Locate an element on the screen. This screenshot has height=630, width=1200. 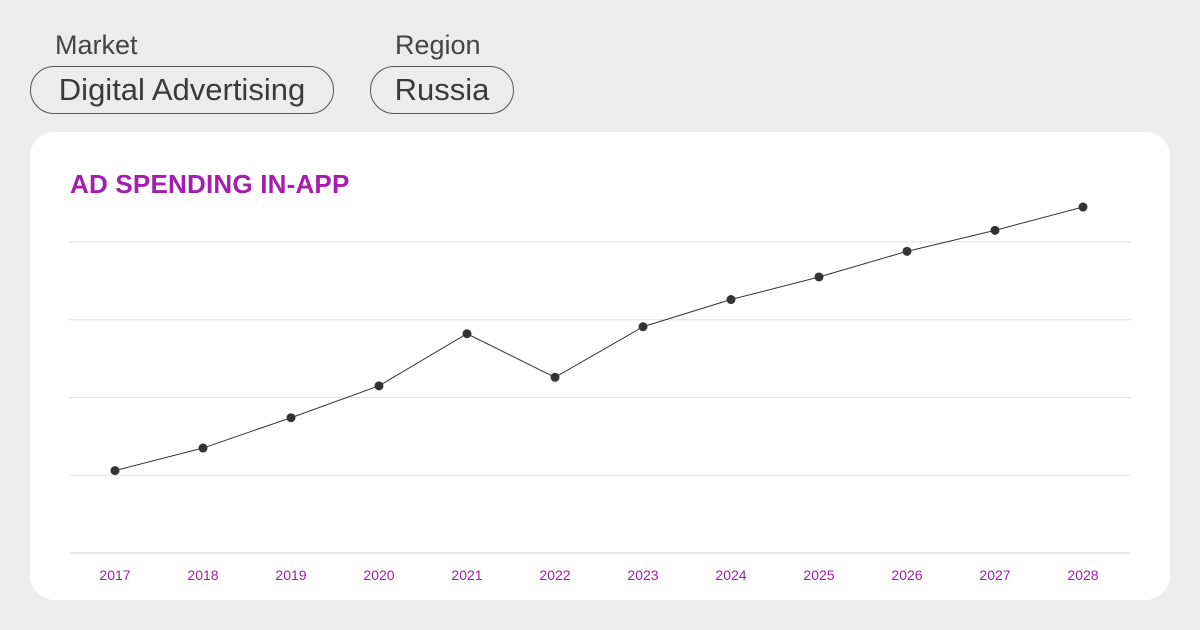
region-filter-label: Region is located at coordinates (438, 45).